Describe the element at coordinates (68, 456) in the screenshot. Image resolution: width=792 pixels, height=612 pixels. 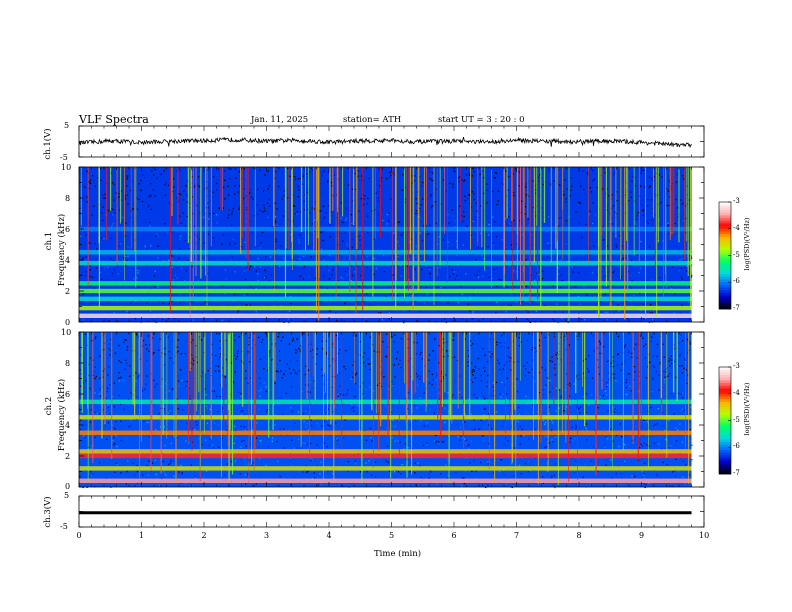
I see `ch2-spec-ytick-2: 2` at that location.